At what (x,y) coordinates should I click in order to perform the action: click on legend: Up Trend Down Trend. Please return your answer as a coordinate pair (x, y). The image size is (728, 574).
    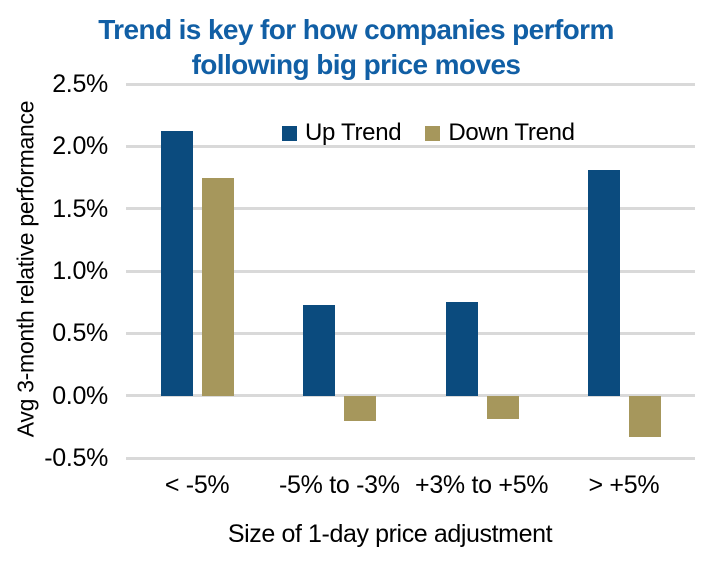
    Looking at the image, I should click on (428, 133).